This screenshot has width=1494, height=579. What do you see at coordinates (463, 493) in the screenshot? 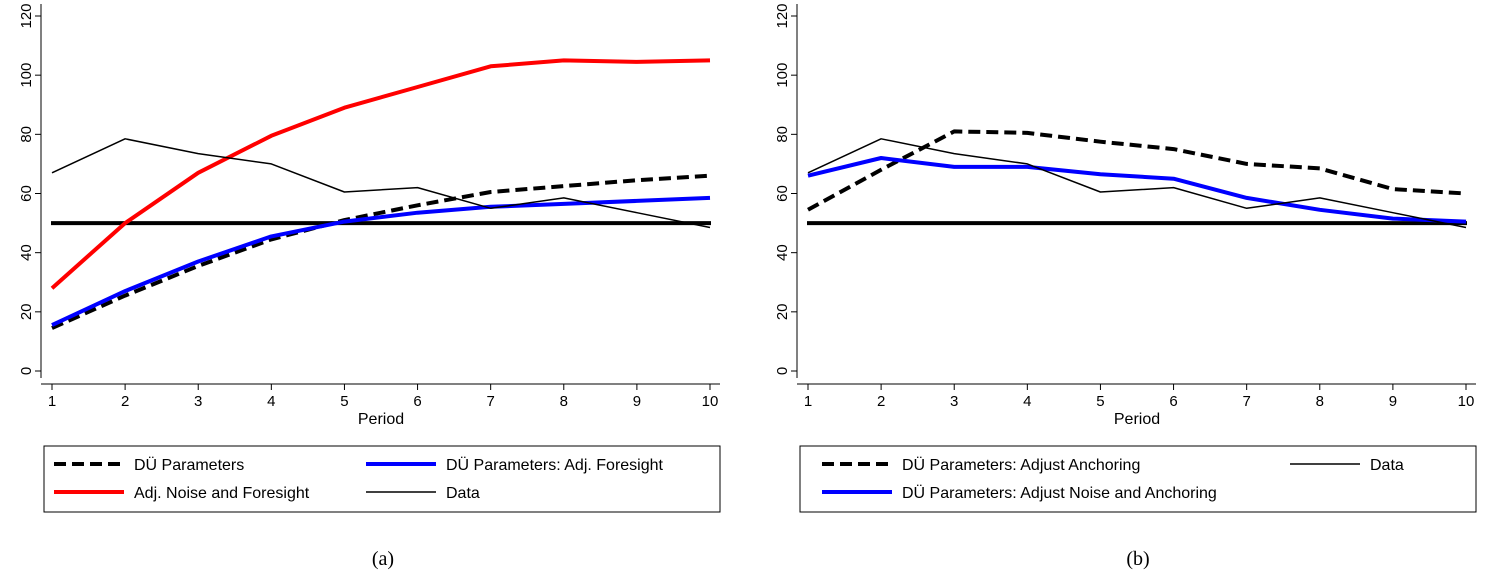
I see `legend-label-3: Data` at bounding box center [463, 493].